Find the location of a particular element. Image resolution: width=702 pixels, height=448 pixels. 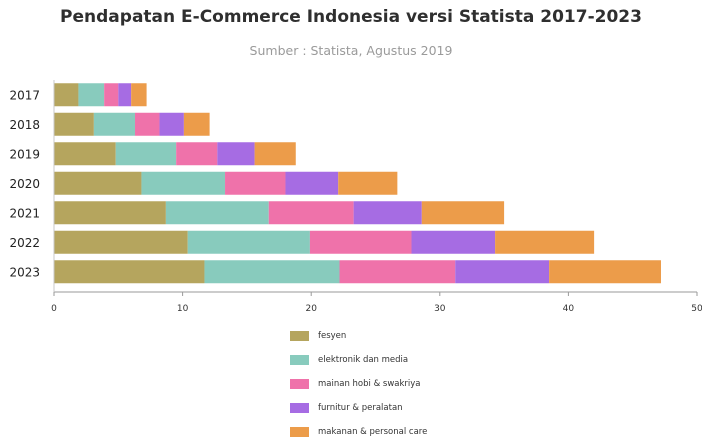

legend-item: mainan hobi & swakriya is located at coordinates (355, 384).